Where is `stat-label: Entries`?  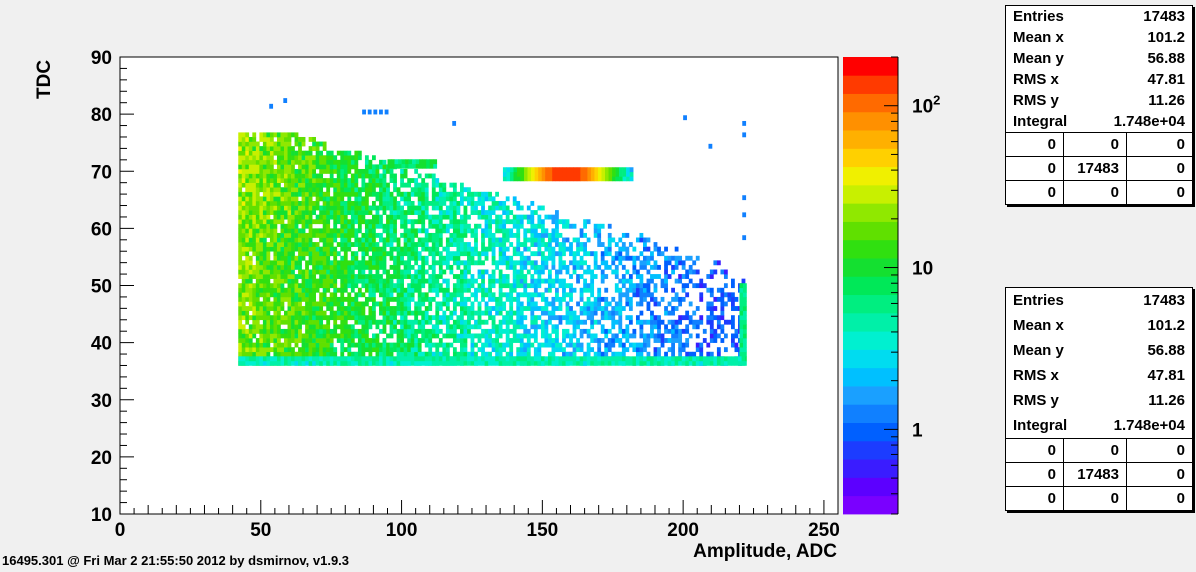 stat-label: Entries is located at coordinates (1038, 16).